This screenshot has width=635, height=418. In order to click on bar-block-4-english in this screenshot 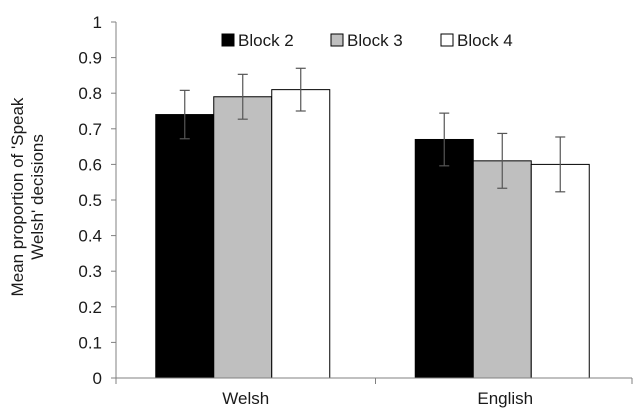, I will do `click(560, 271)`.